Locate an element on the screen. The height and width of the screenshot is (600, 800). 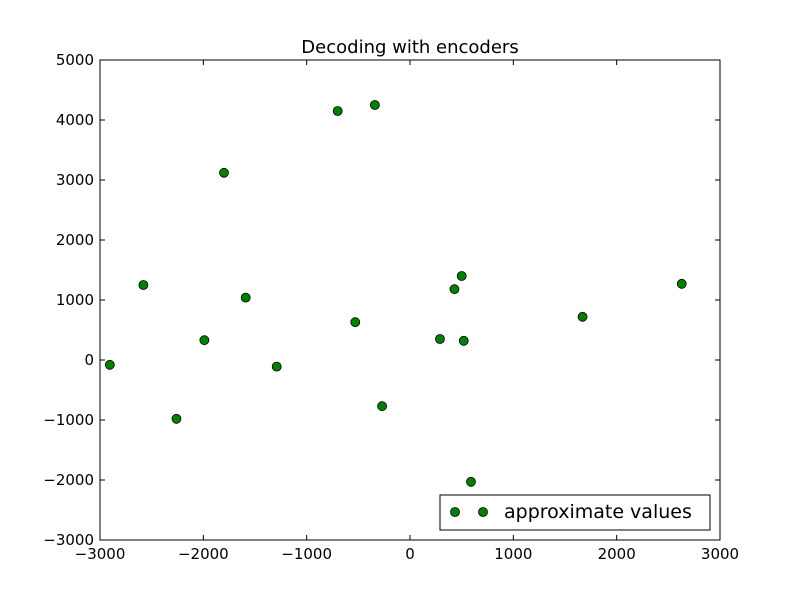
legend: approximate values is located at coordinates (575, 512).